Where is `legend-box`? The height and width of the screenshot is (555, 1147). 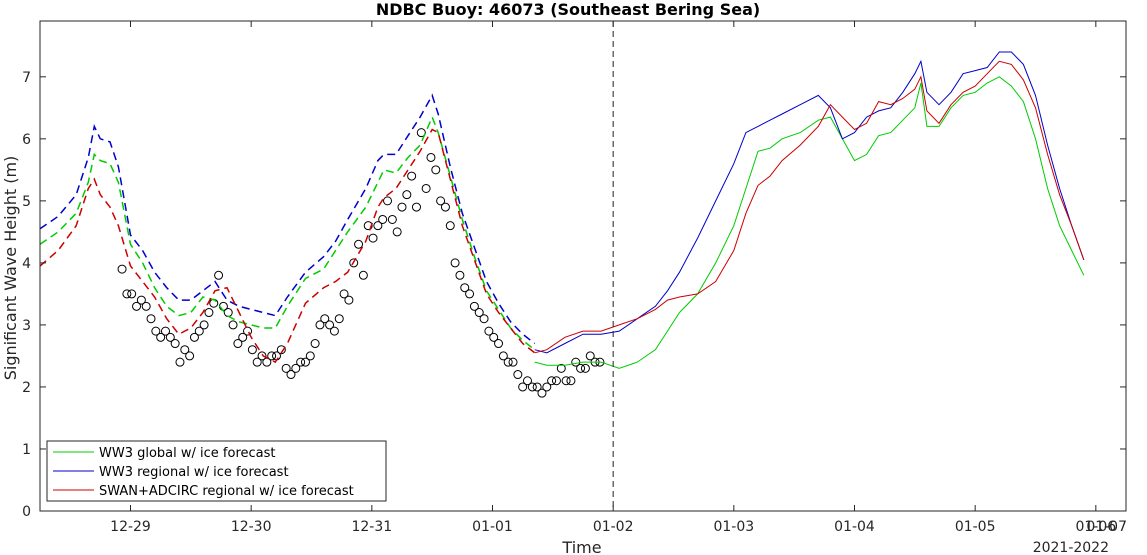 legend-box is located at coordinates (216, 471).